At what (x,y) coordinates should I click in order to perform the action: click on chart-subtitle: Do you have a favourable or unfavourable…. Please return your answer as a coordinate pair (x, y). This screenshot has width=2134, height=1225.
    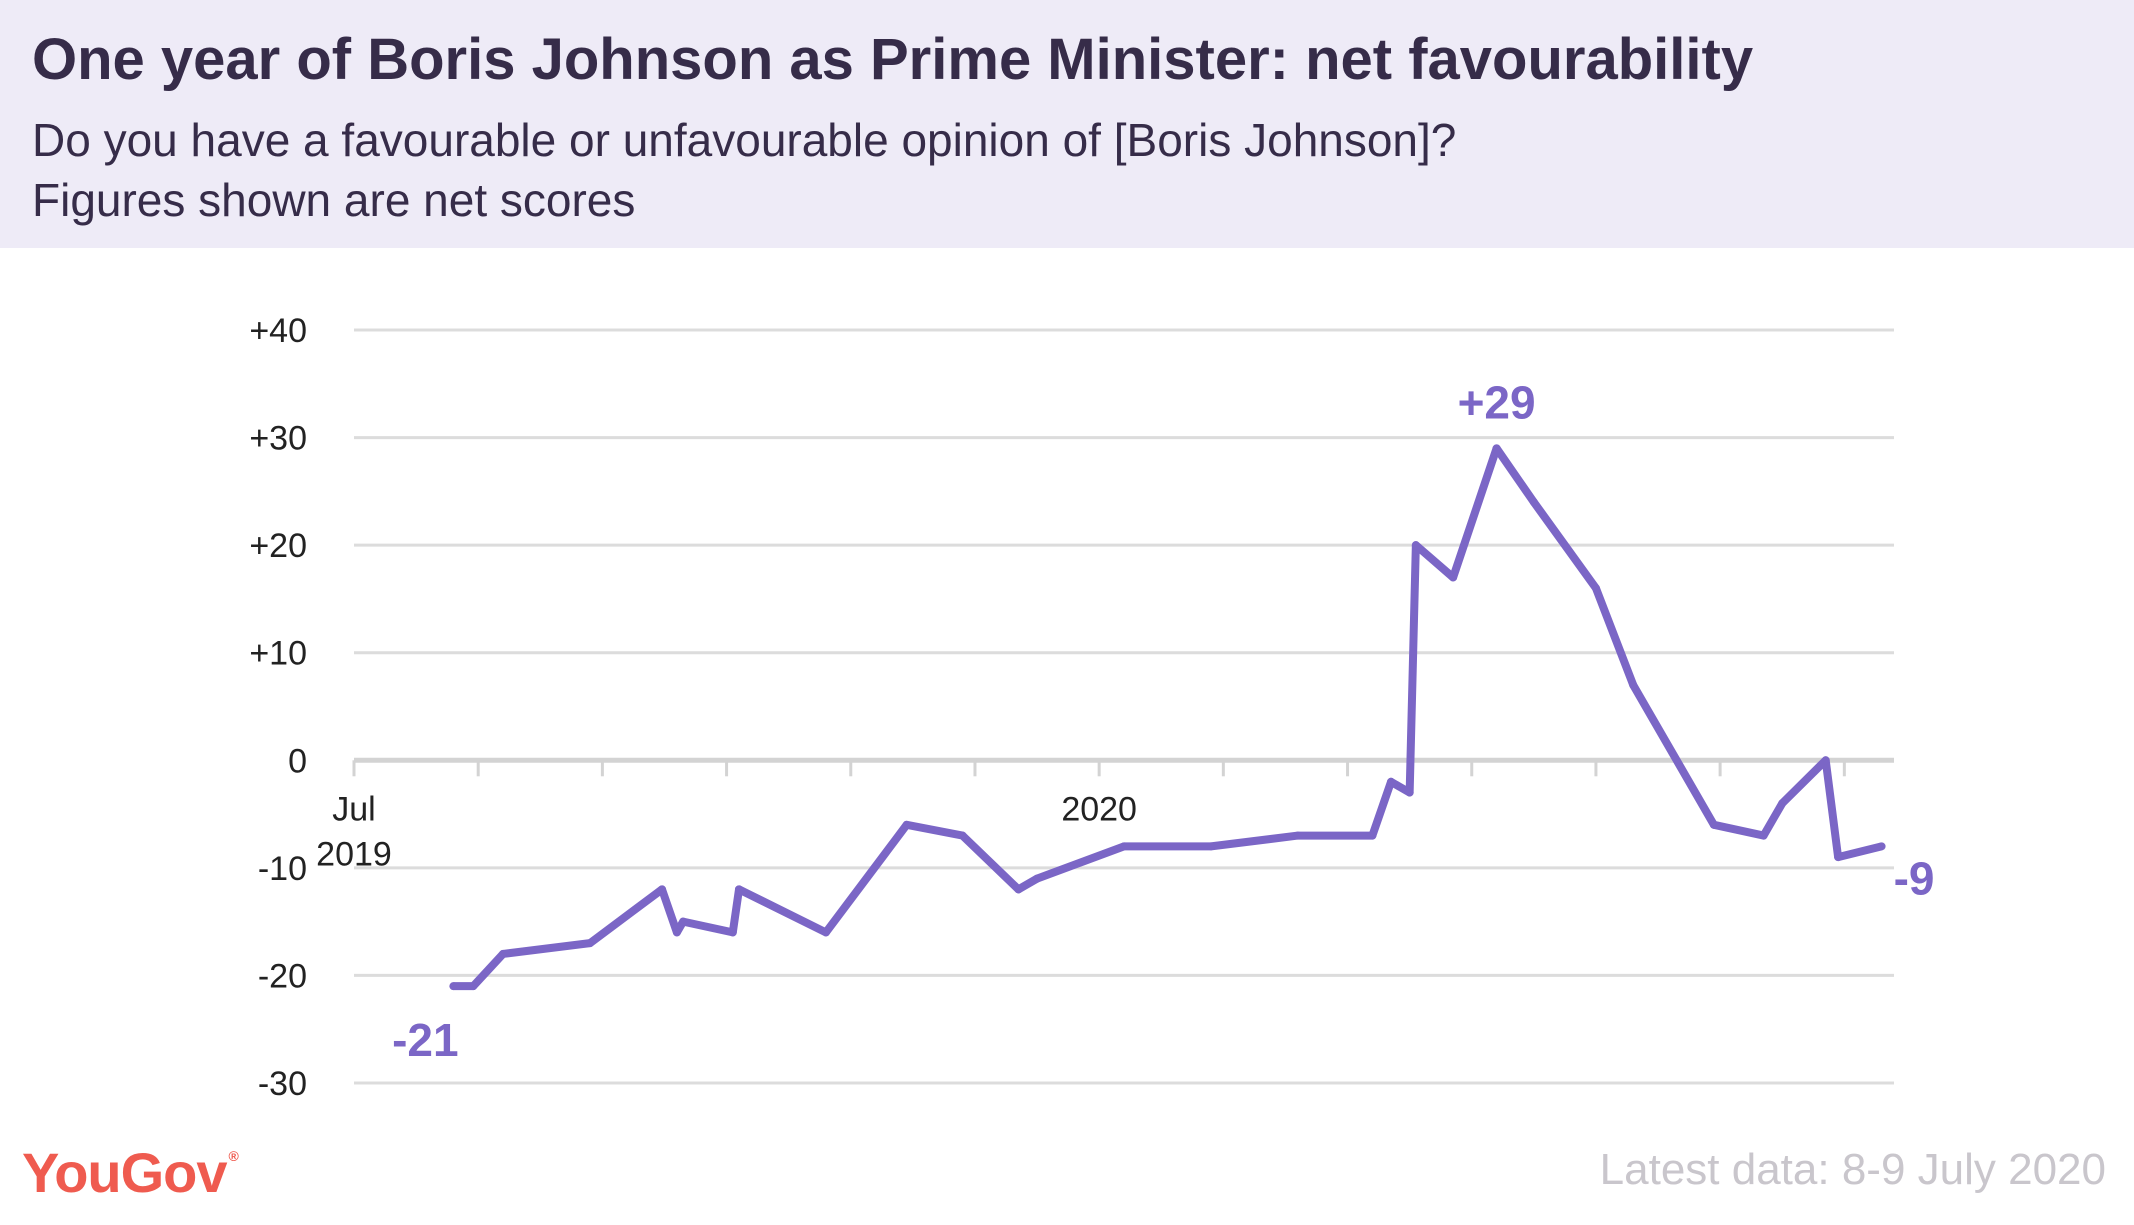
    Looking at the image, I should click on (744, 170).